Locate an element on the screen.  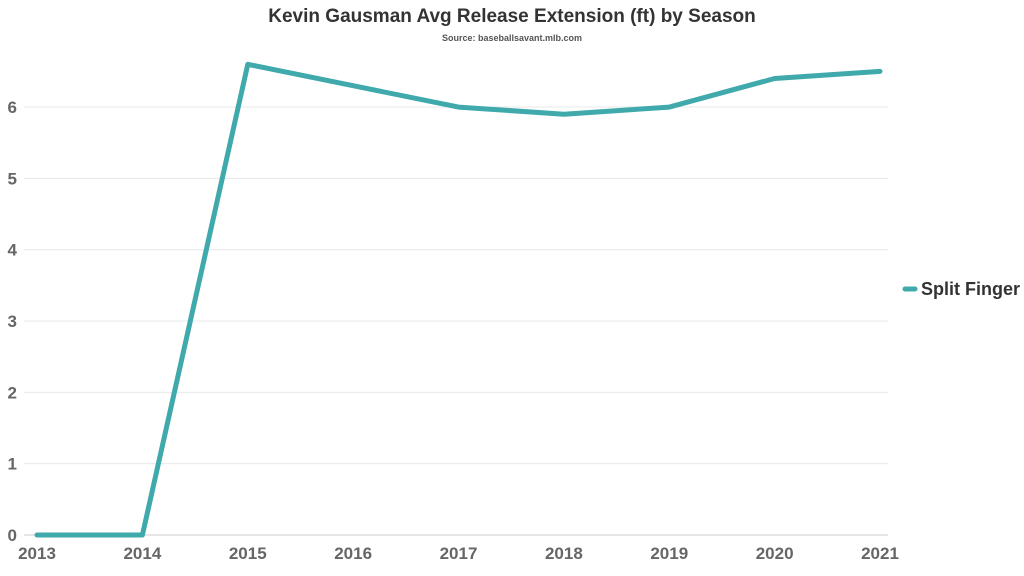
y-tick-label: 6 is located at coordinates (12, 107).